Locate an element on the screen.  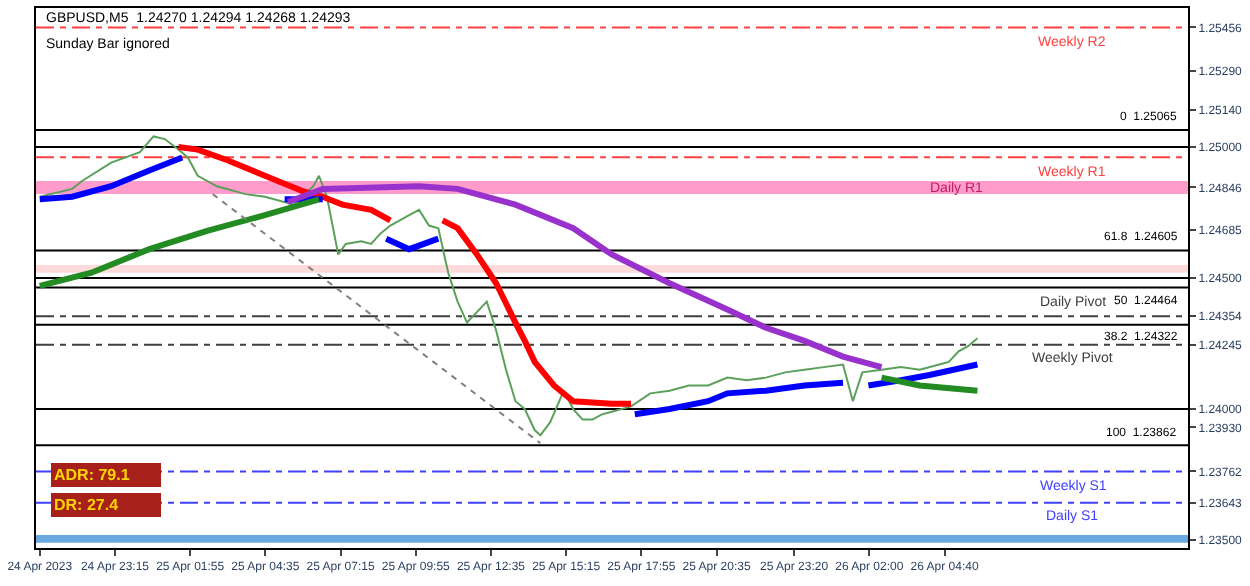
annotation: ADR: 79.1 is located at coordinates (92, 475).